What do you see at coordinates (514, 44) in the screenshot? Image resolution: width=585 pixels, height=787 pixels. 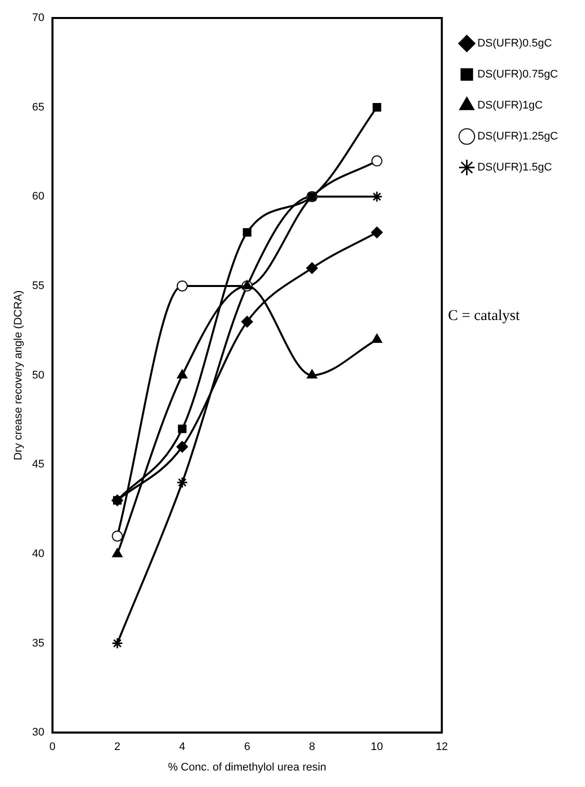 I see `legend-label: DS(UFR)0.5gC` at bounding box center [514, 44].